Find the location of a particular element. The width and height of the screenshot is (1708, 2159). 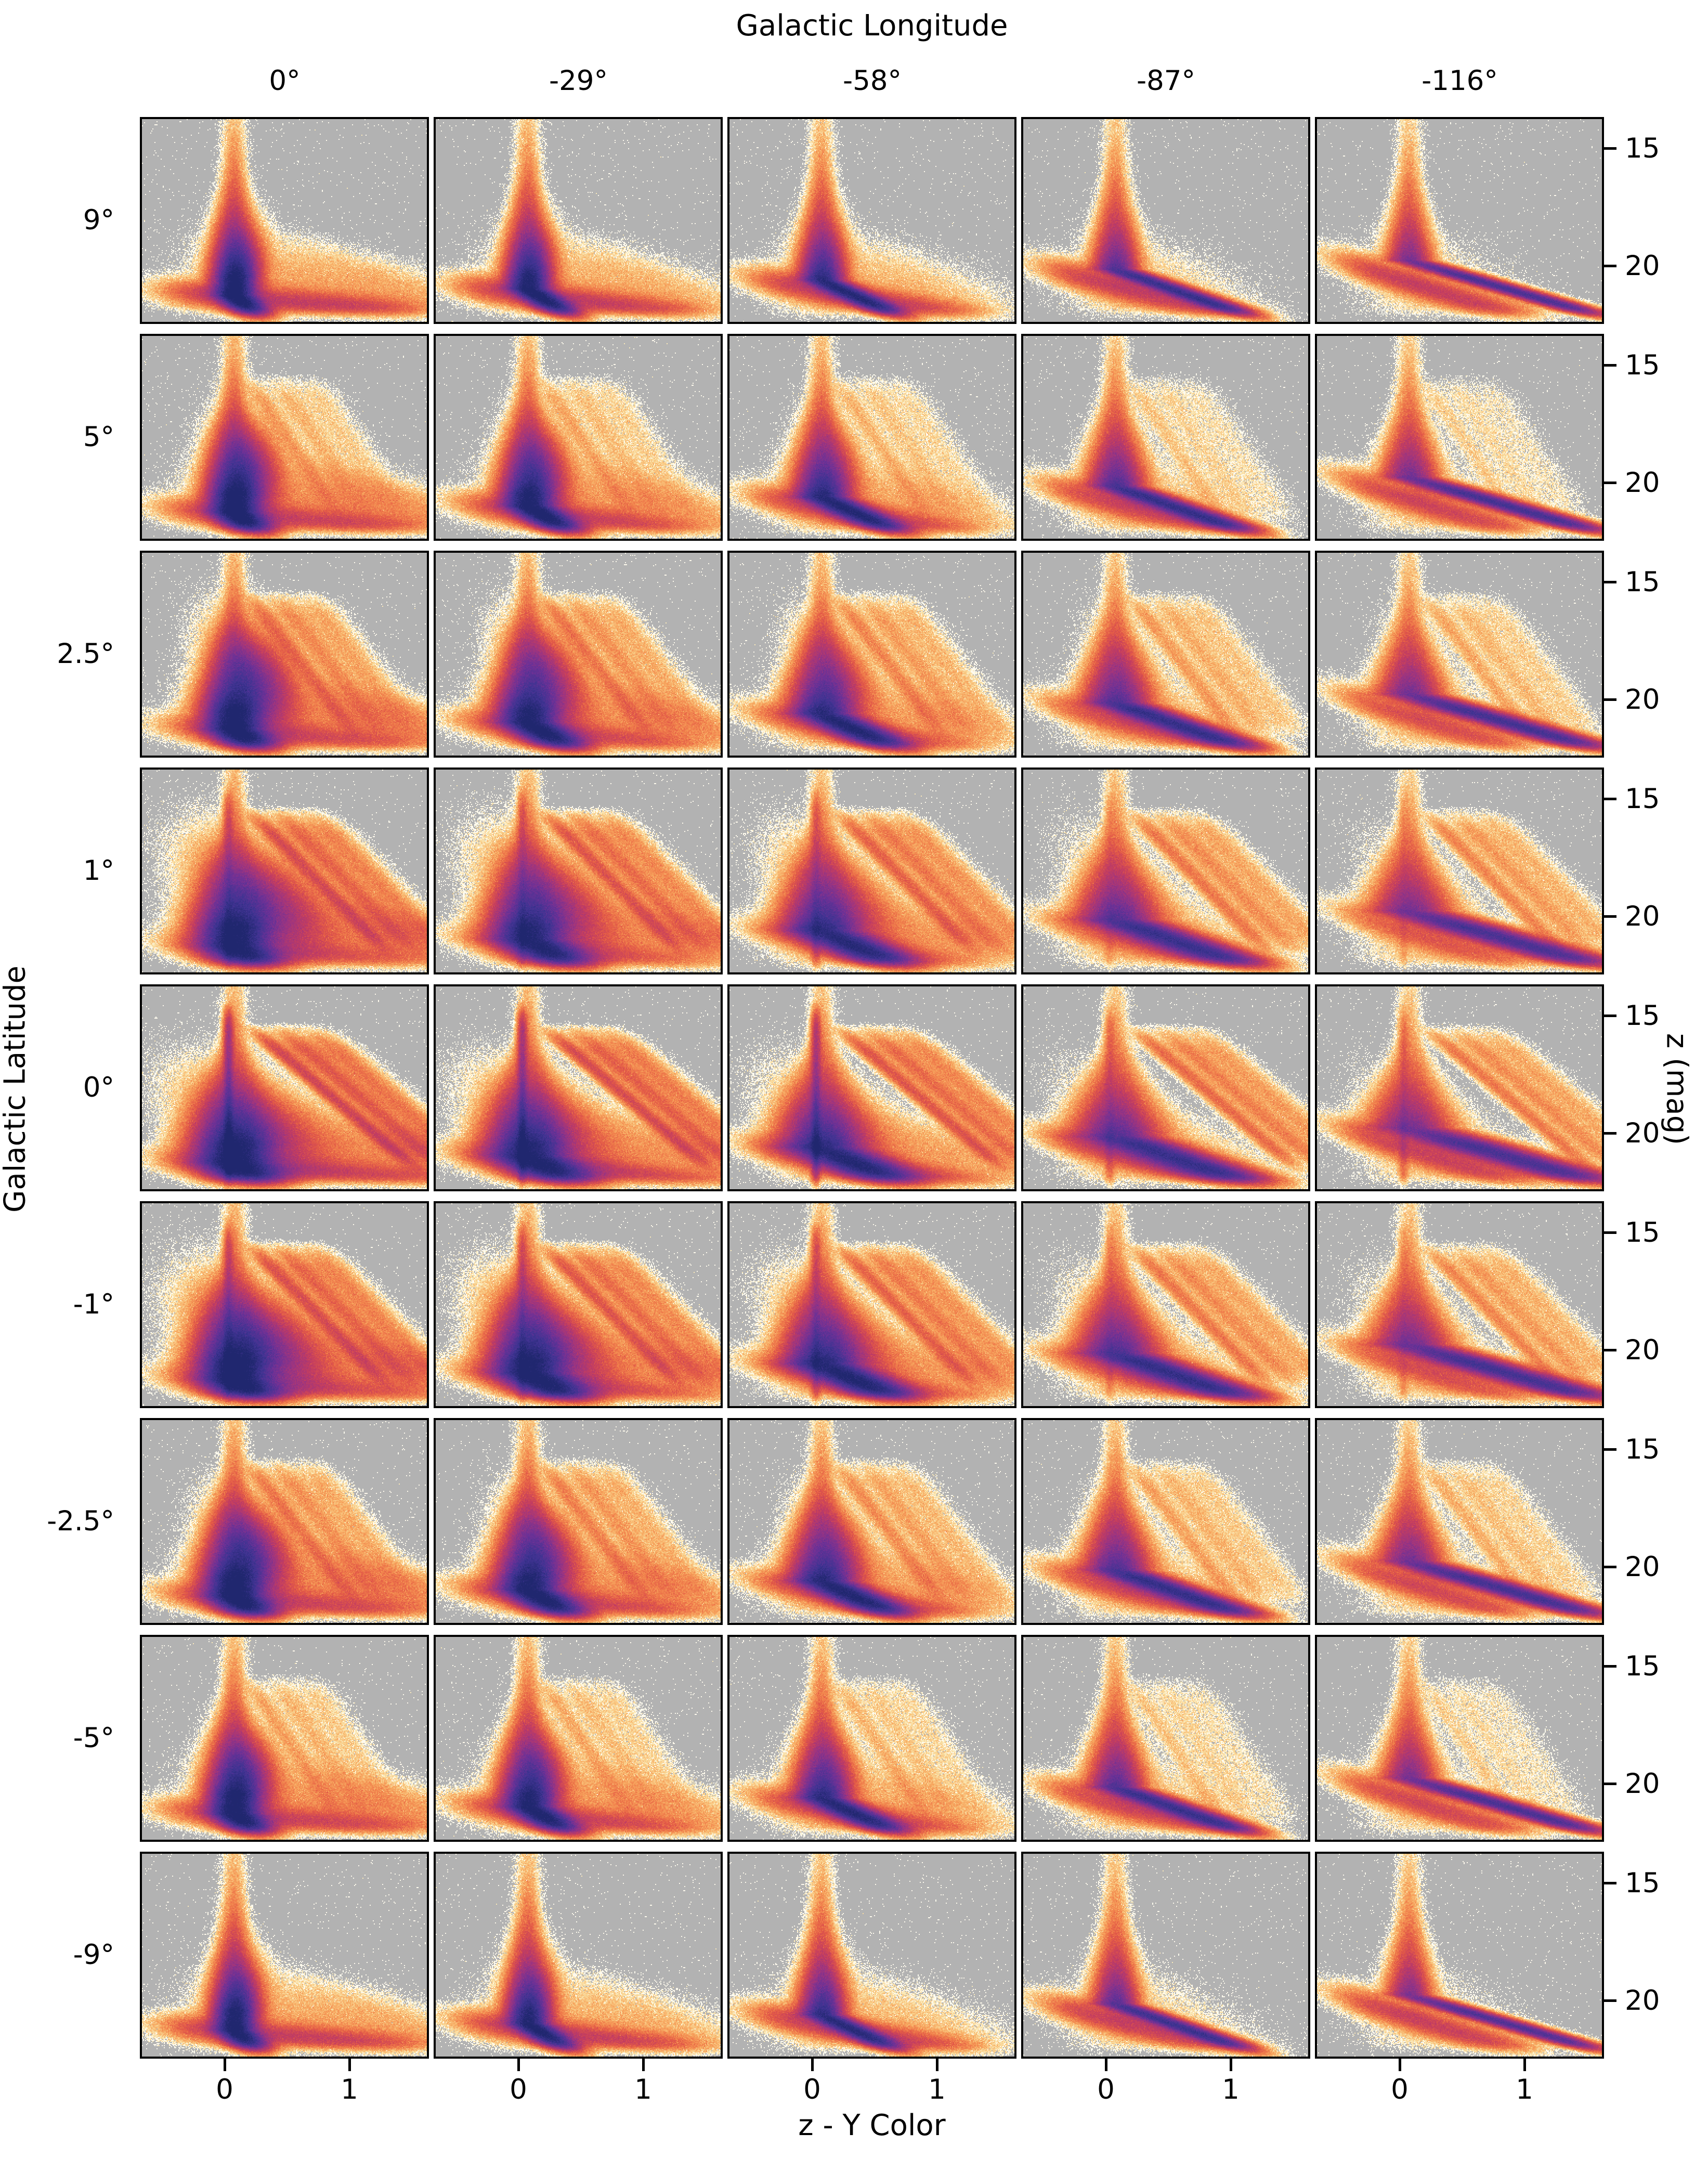

panel-lat-1-lon0 is located at coordinates (284, 1305).